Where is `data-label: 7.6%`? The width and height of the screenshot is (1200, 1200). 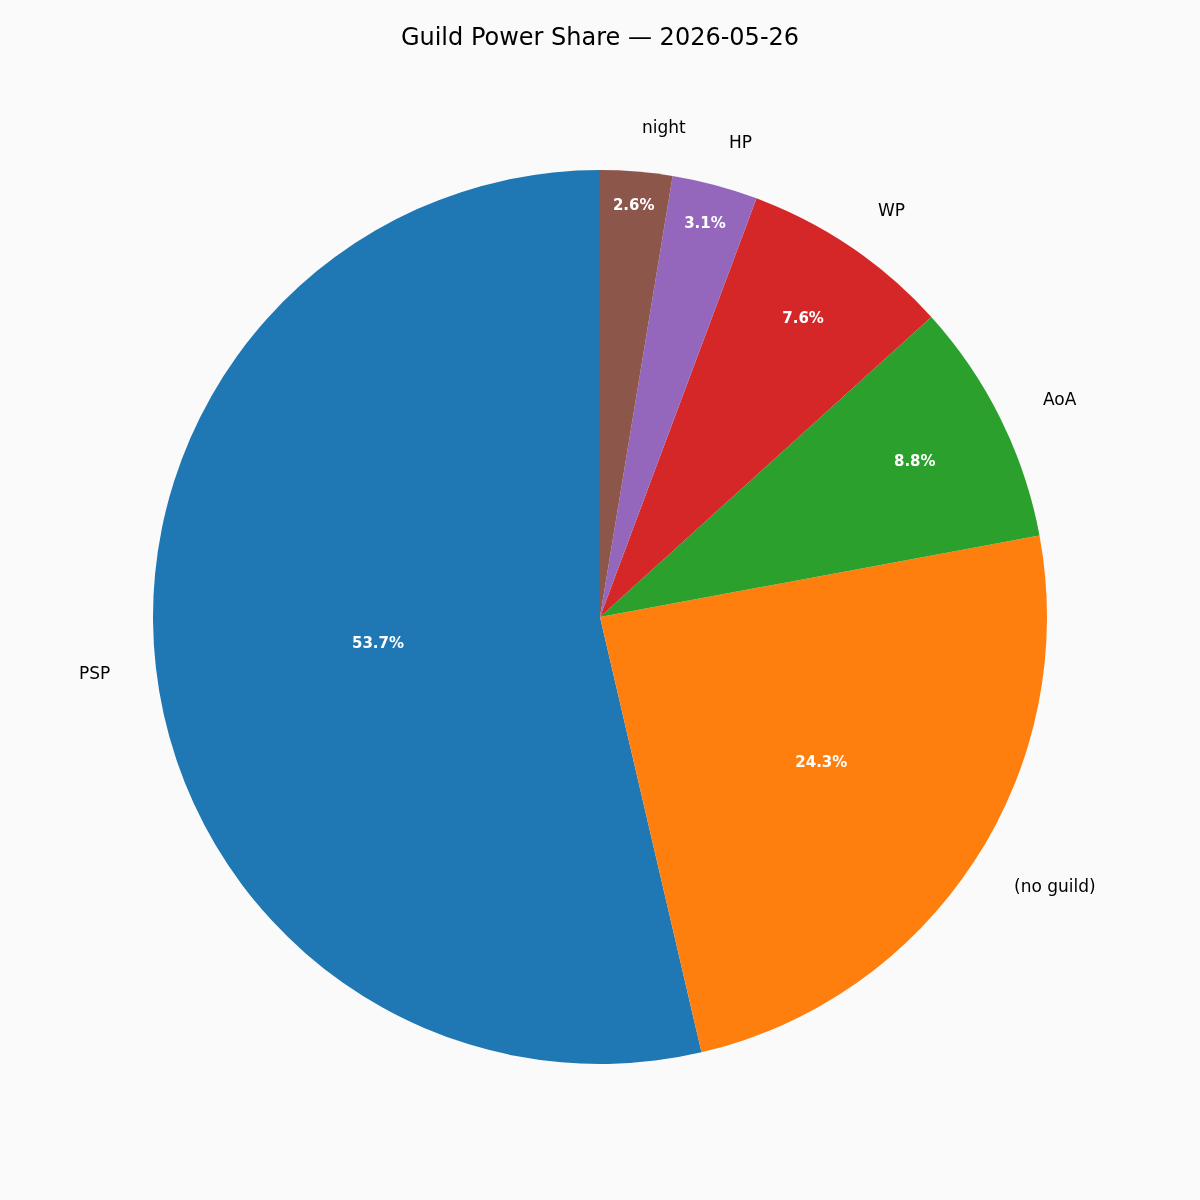 data-label: 7.6% is located at coordinates (803, 317).